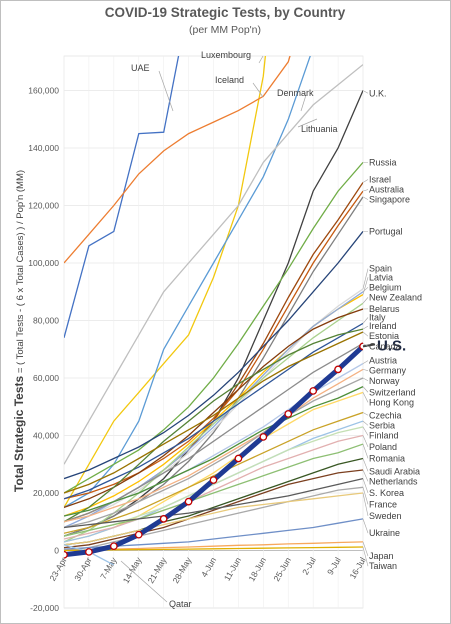 This screenshot has width=451, height=624. What do you see at coordinates (386, 493) in the screenshot?
I see `country-label-s-korea: S. Korea` at bounding box center [386, 493].